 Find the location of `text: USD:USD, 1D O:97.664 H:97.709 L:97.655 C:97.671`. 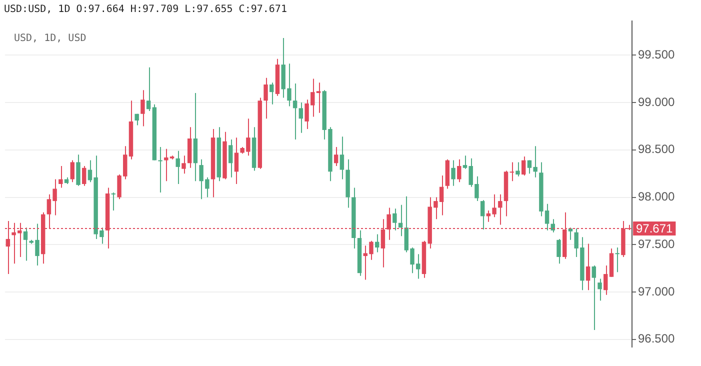

text: USD:USD, 1D O:97.664 H:97.709 L:97.655 C:97.671 is located at coordinates (145, 9).